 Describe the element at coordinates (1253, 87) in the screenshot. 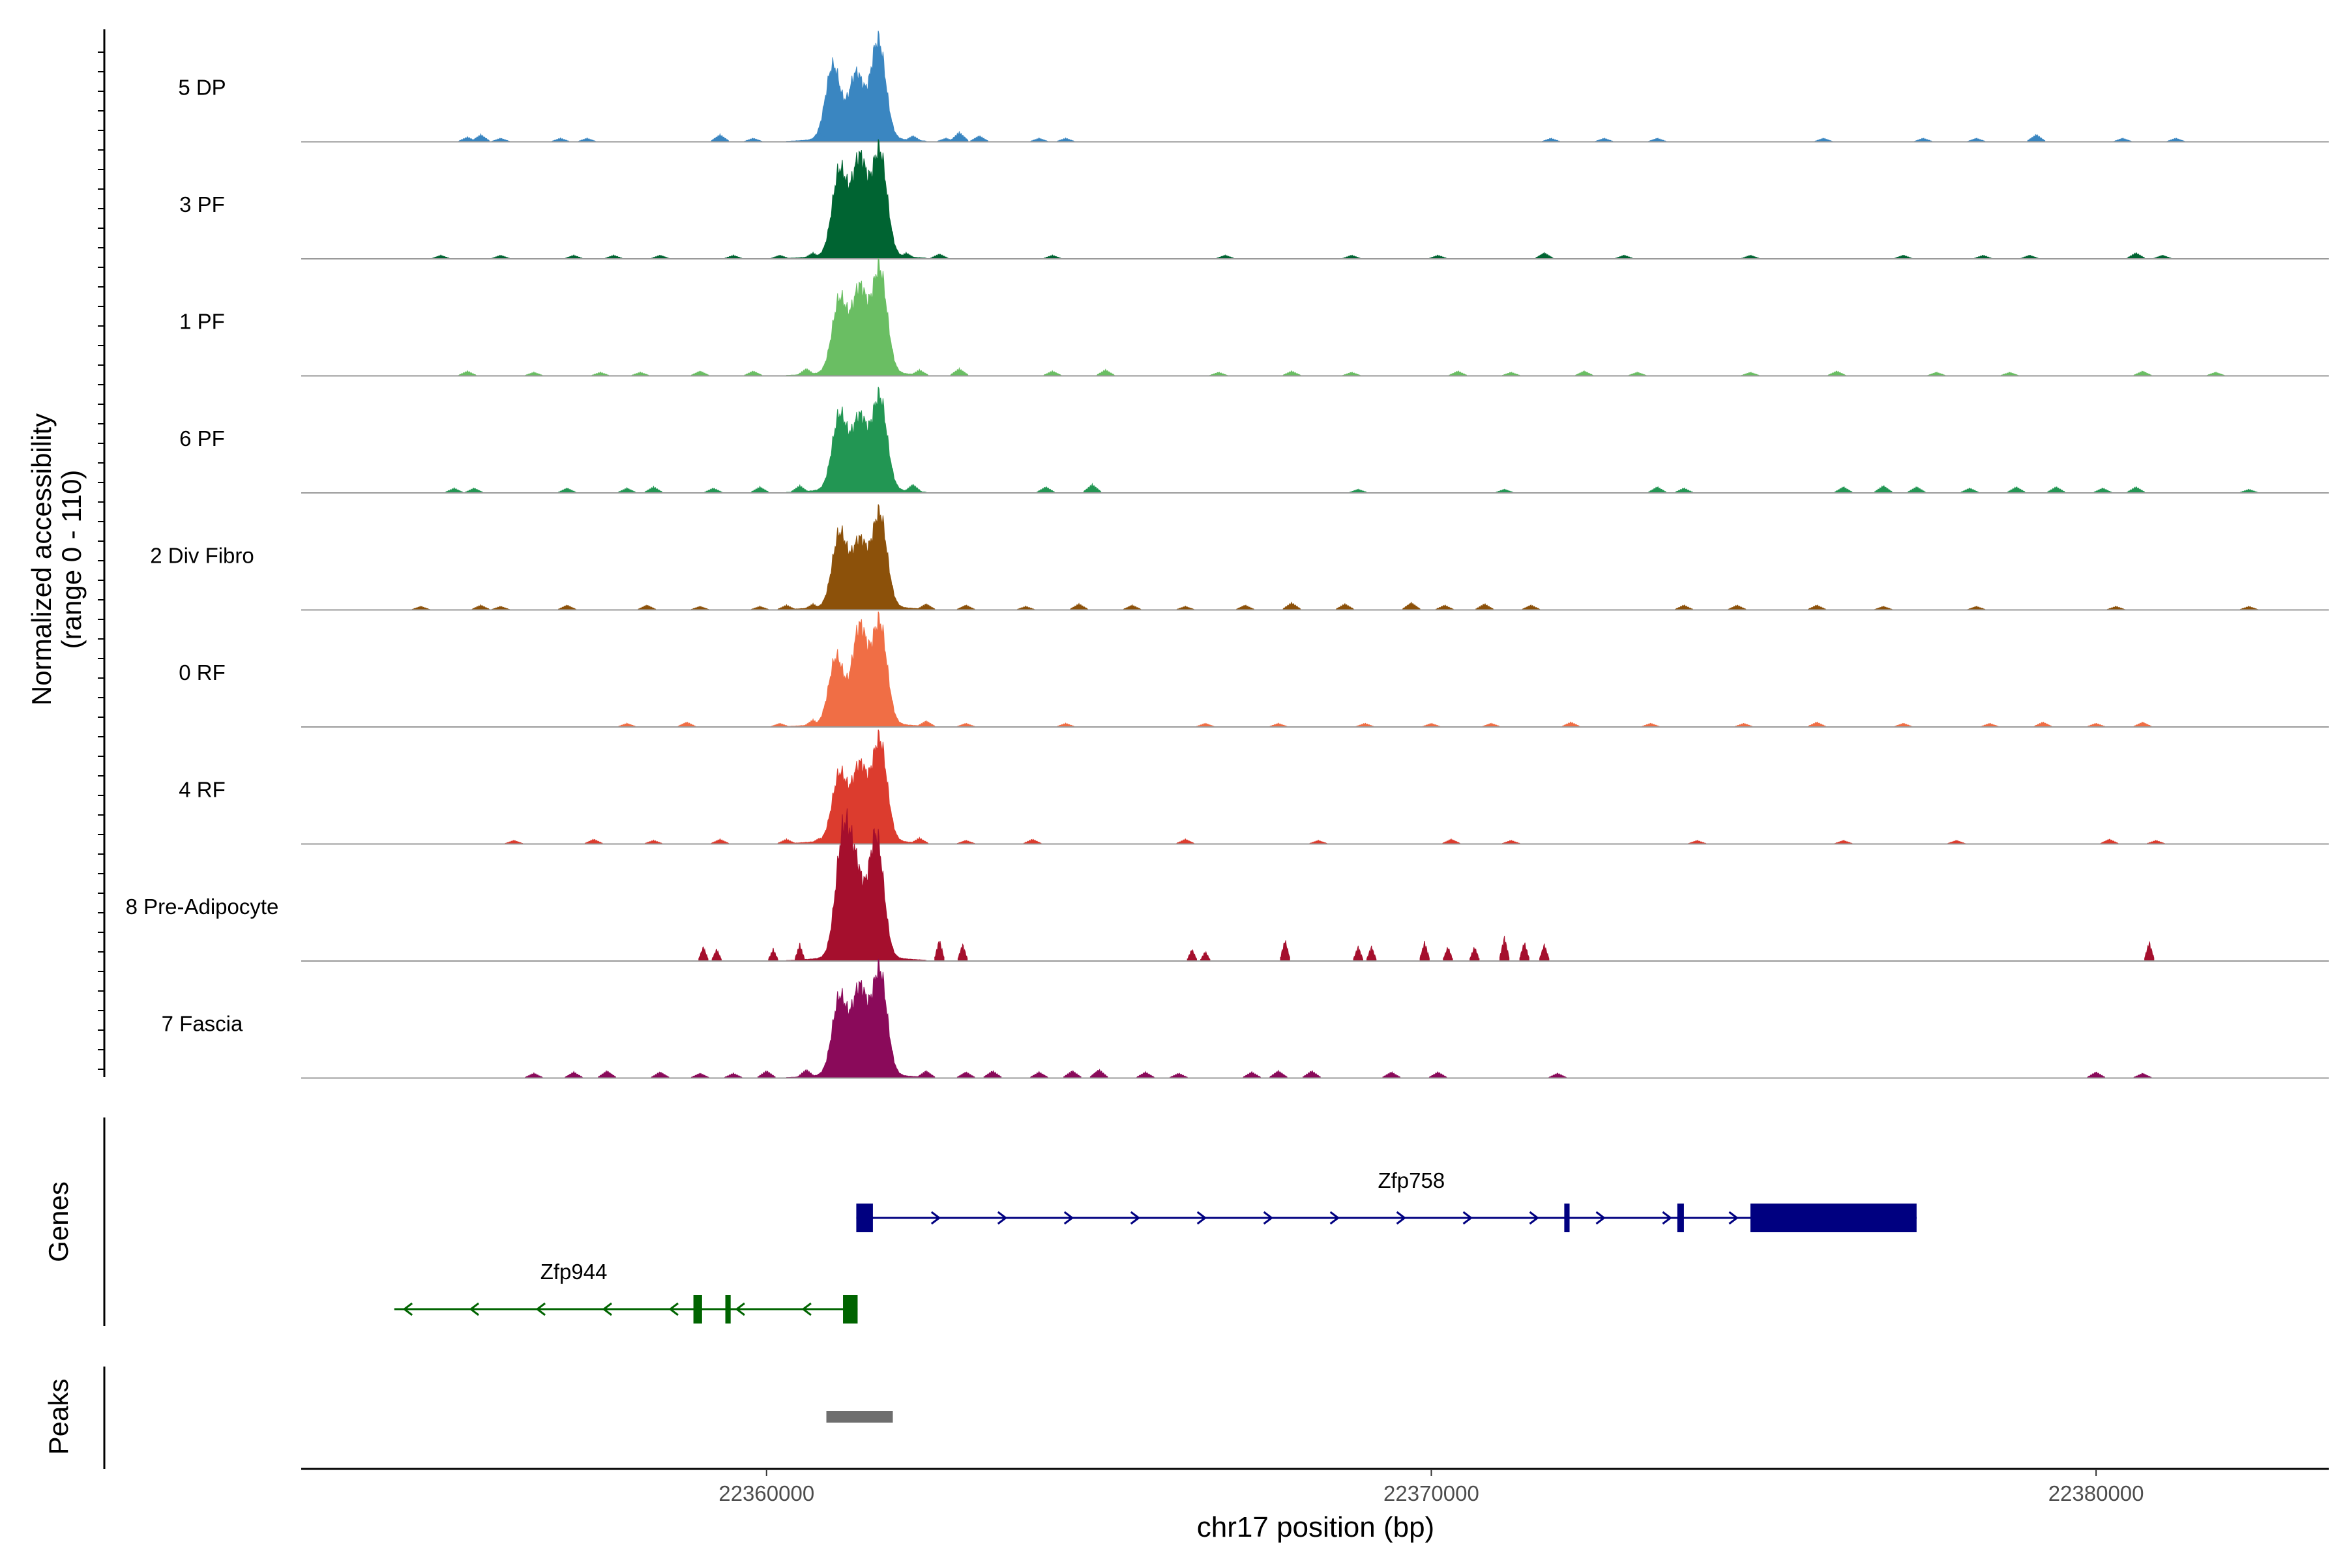

I see `track-5-dp: 5 DP` at that location.